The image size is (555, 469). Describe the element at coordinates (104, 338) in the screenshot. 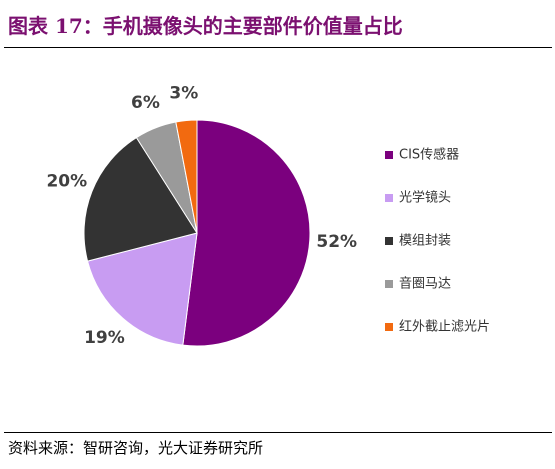

I see `data-label: 19%` at that location.